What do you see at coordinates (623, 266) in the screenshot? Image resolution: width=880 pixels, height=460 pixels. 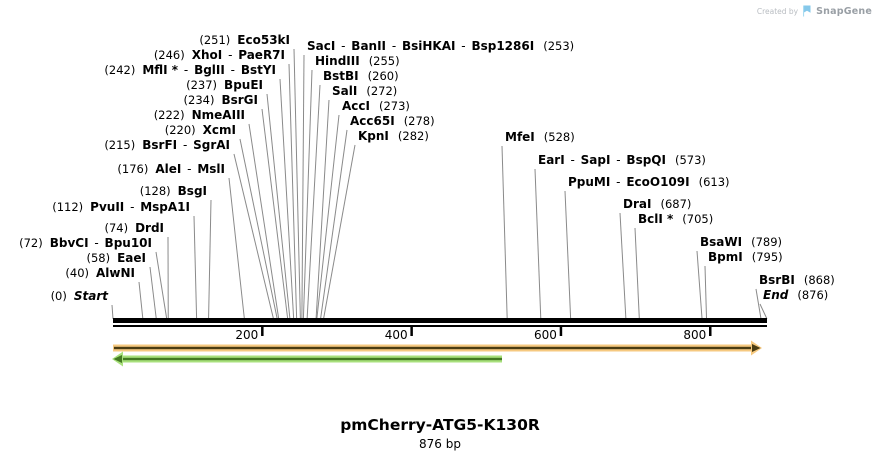 I see `leader-line-drai` at bounding box center [623, 266].